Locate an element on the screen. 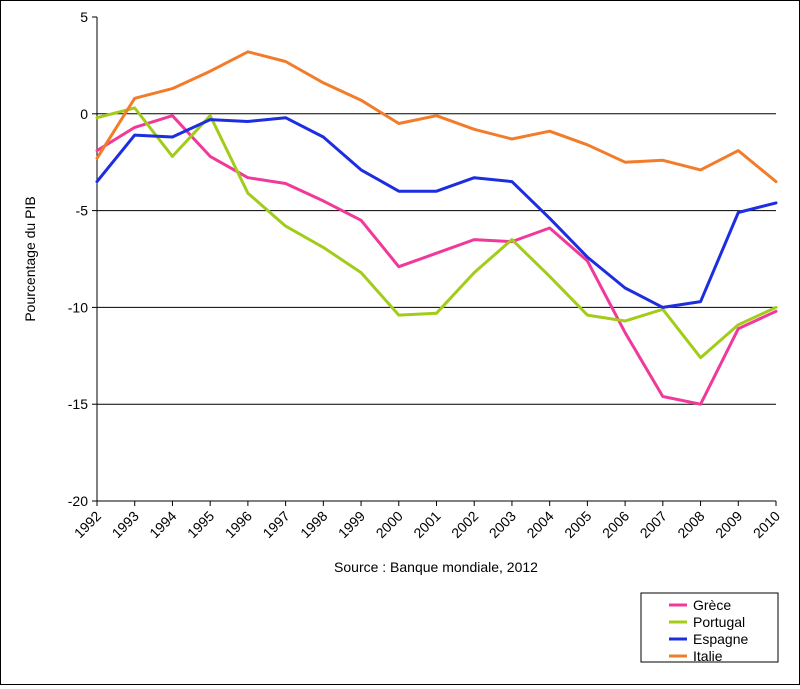  x-tick-label: 2008 is located at coordinates (690, 524).